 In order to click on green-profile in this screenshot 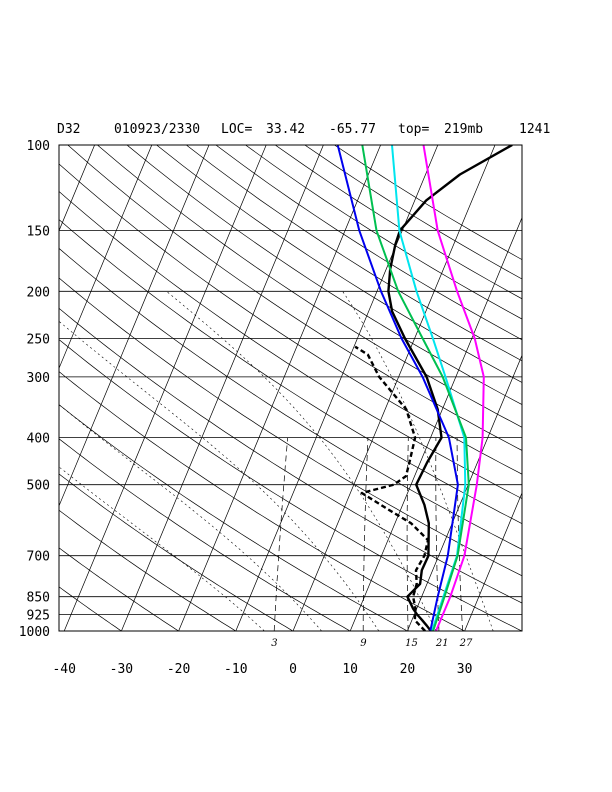, I will do `click(415, 388)`.